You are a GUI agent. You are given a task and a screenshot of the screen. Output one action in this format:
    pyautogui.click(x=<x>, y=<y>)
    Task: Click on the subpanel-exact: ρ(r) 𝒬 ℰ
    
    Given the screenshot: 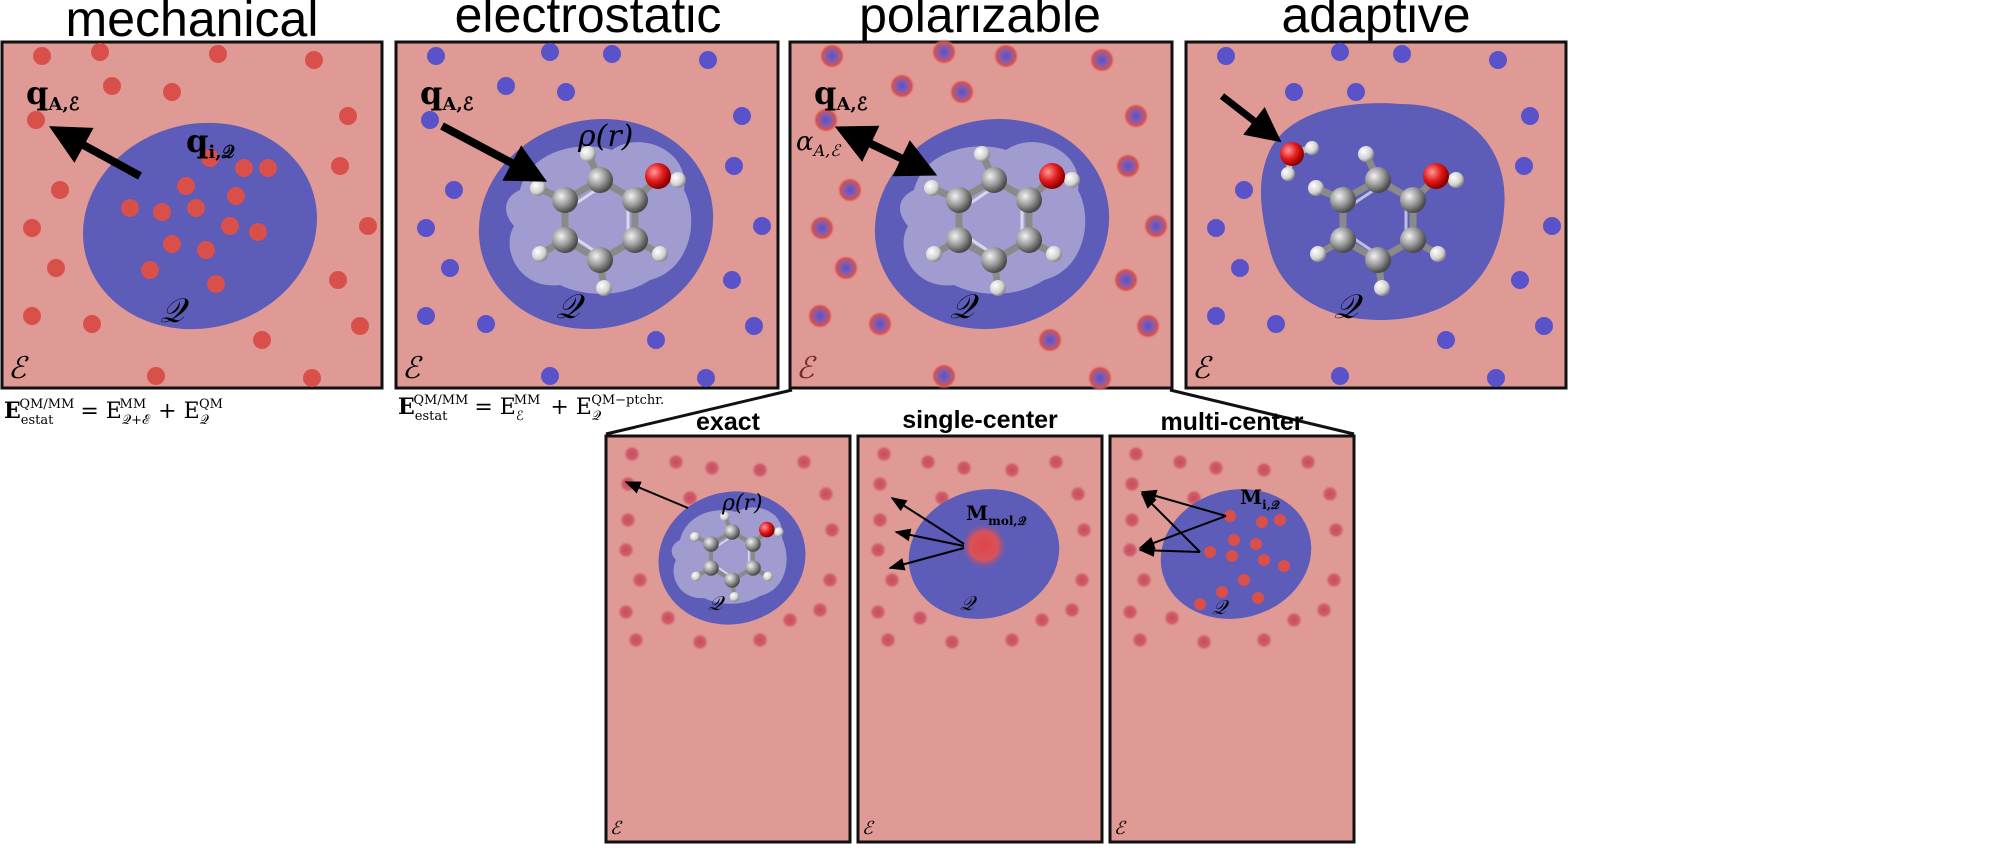 What is the action you would take?
    pyautogui.click(x=728, y=639)
    